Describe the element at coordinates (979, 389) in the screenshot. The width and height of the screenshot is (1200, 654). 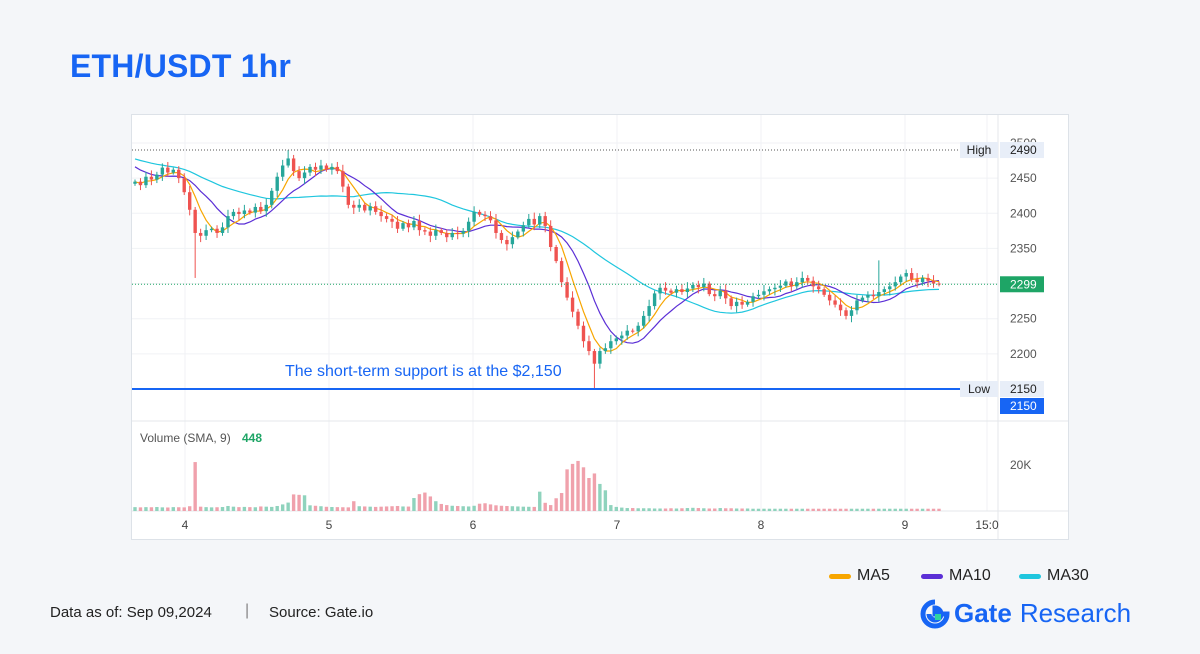
I see `low-label-box` at that location.